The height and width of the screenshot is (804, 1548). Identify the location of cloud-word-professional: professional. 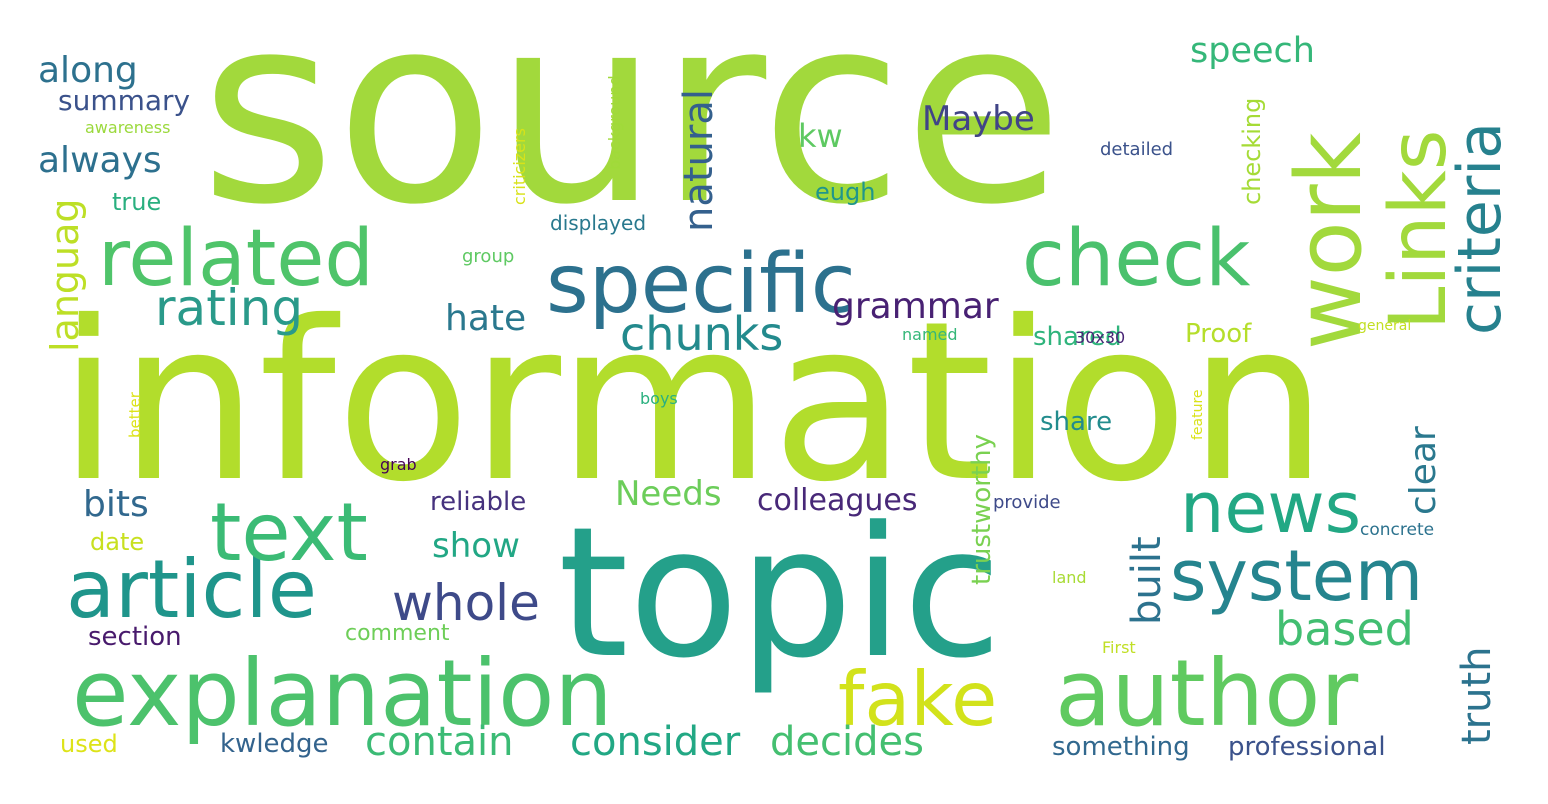
(1307, 747).